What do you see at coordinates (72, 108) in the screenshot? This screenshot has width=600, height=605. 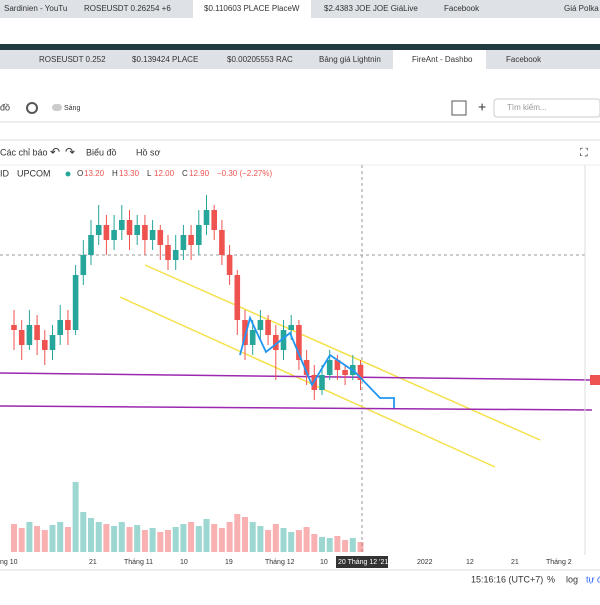 I see `theme-label: Sáng` at bounding box center [72, 108].